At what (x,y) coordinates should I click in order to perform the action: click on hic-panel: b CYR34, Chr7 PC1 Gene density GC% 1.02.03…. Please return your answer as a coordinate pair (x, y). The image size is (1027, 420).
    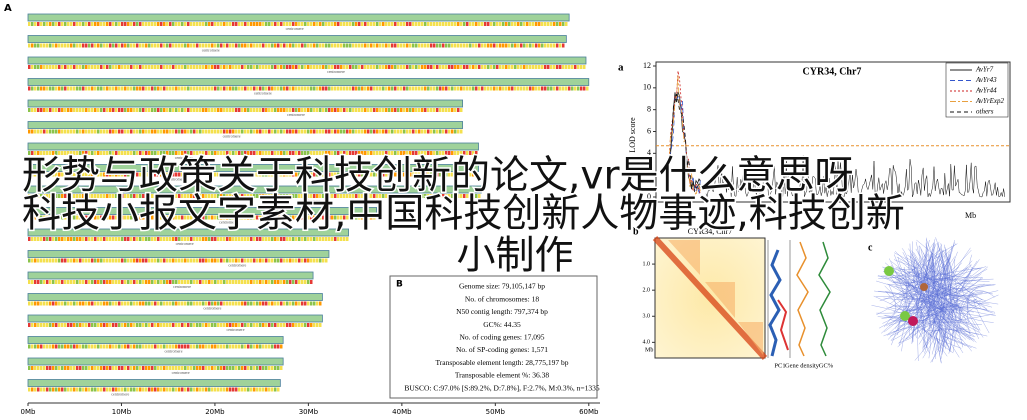
    Looking at the image, I should click on (733, 297).